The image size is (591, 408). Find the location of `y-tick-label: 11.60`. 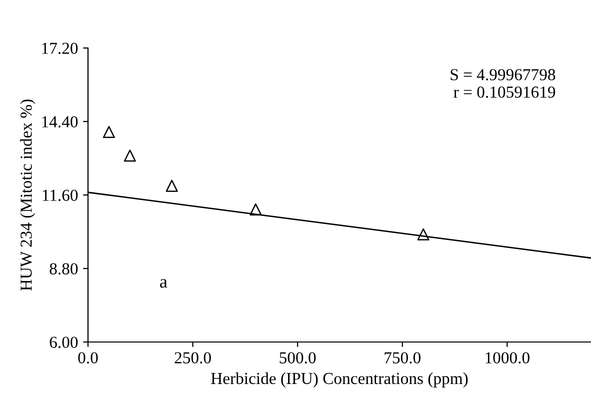

y-tick-label: 11.60 is located at coordinates (60, 196).